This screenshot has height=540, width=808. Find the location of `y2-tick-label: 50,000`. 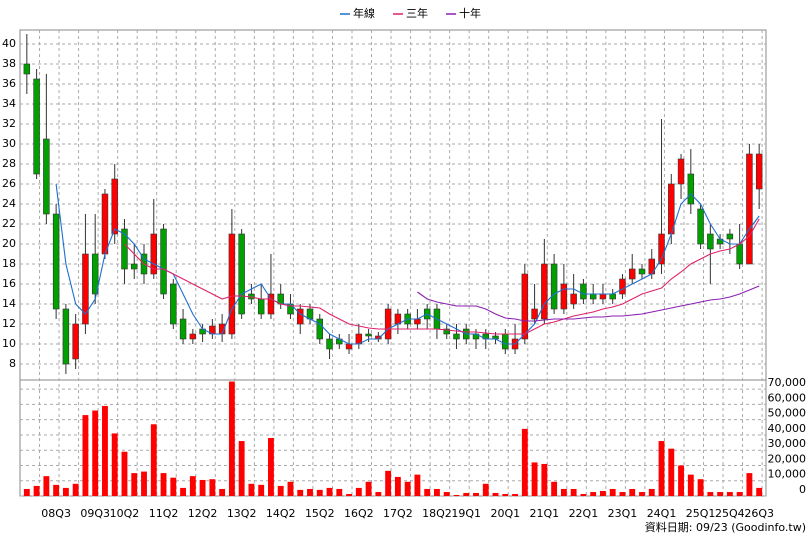

y2-tick-label: 50,000 is located at coordinates (787, 413).